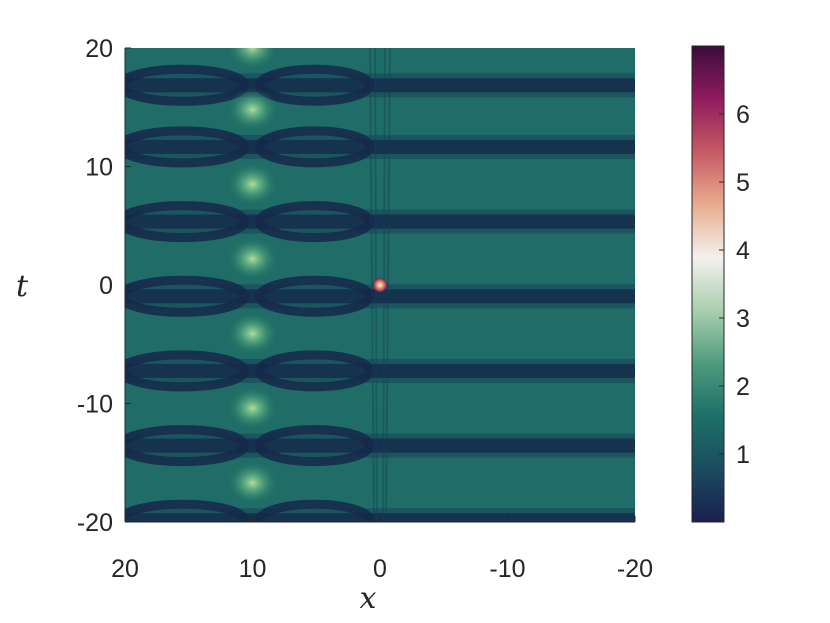  What do you see at coordinates (368, 598) in the screenshot?
I see `x-axis-label: x` at bounding box center [368, 598].